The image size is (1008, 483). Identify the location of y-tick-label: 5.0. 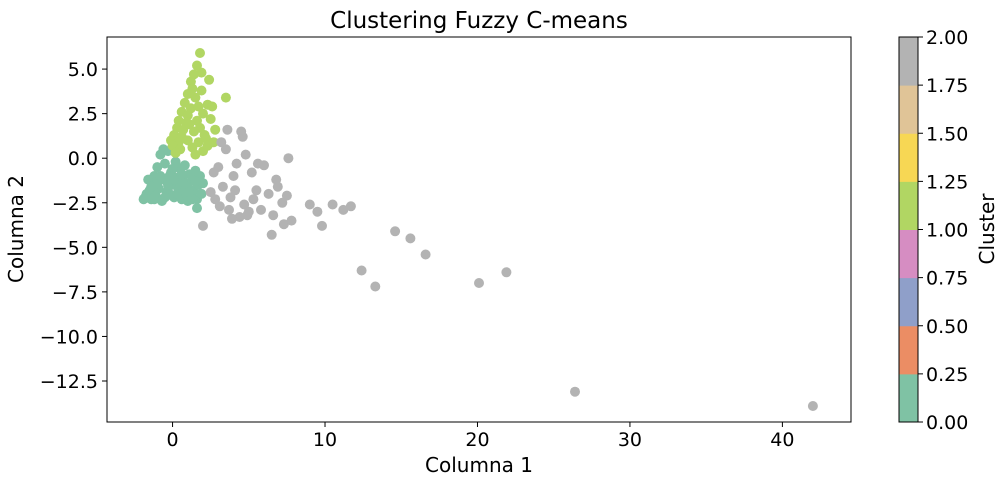
(83, 70).